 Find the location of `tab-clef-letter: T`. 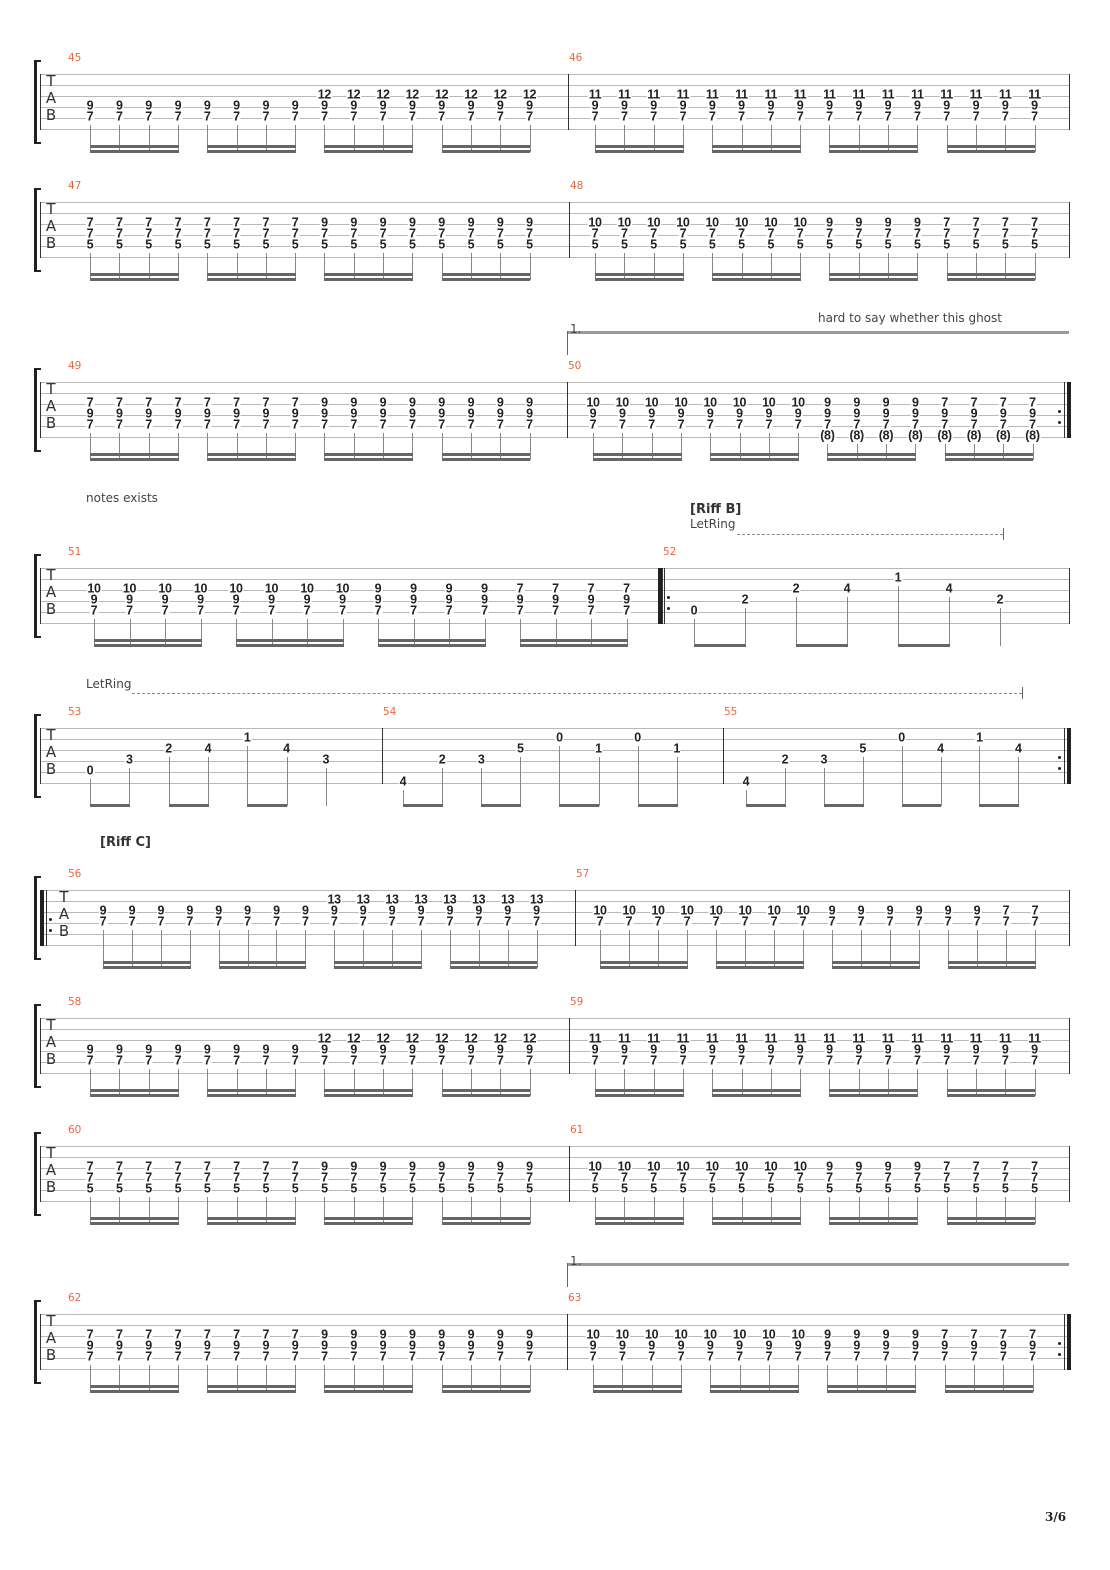

tab-clef-letter: T is located at coordinates (64, 897).